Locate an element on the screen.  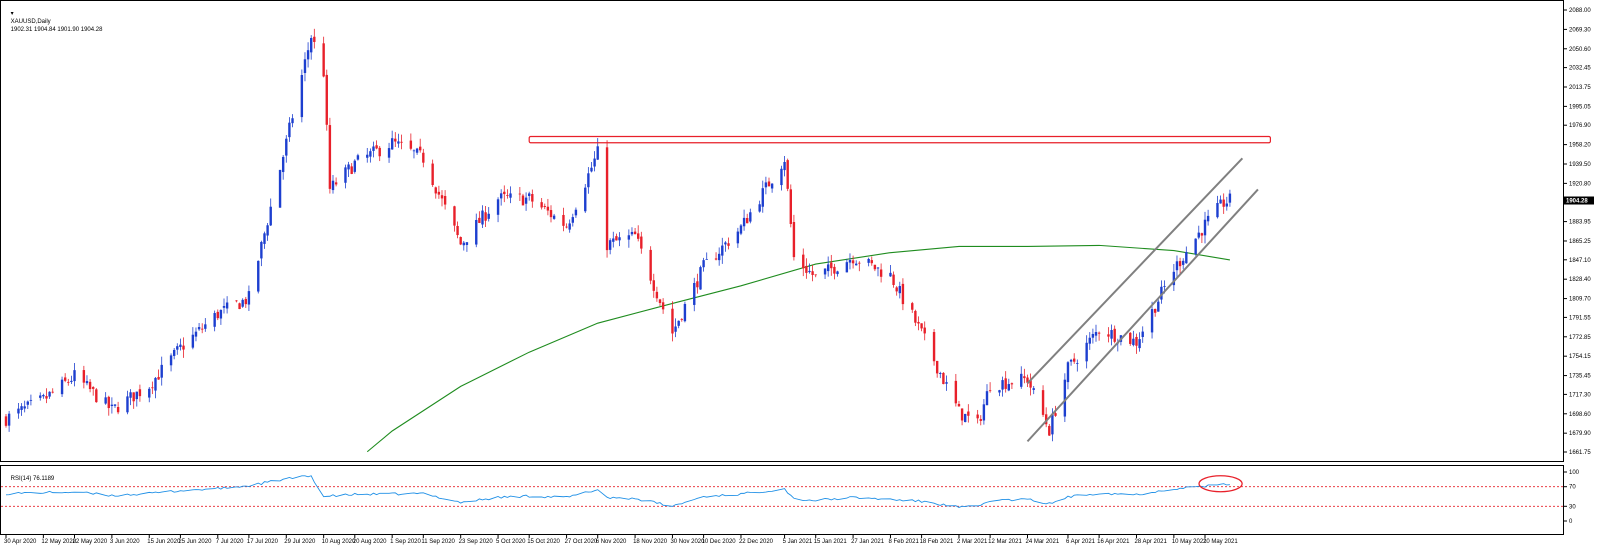
rsi-tick-label: 0 is located at coordinates (1571, 522).